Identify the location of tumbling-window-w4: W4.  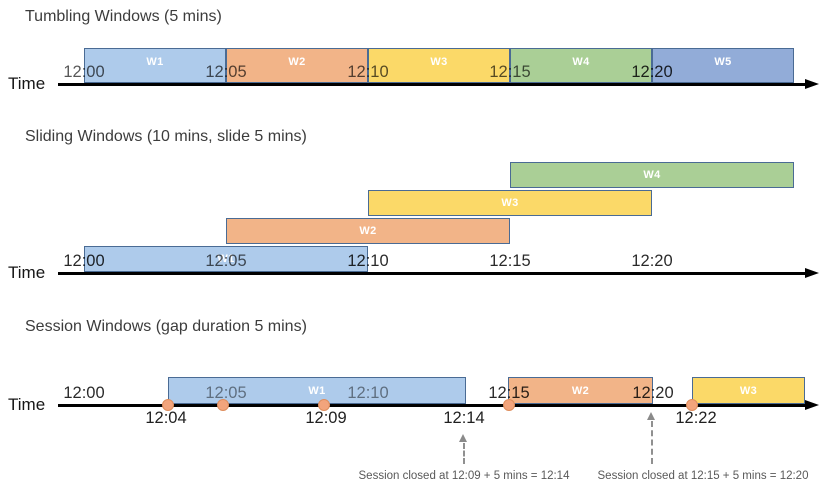
(581, 65).